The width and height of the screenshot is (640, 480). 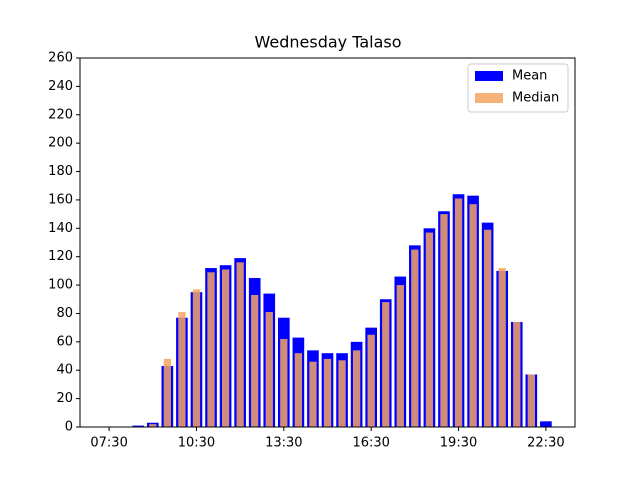 What do you see at coordinates (370, 443) in the screenshot?
I see `x-tick-label: 16:30` at bounding box center [370, 443].